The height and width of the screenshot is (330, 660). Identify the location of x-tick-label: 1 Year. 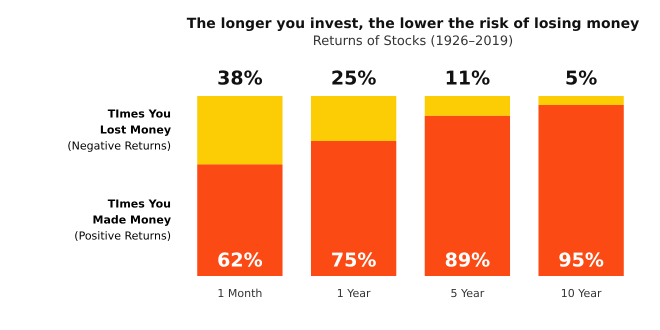
(353, 293).